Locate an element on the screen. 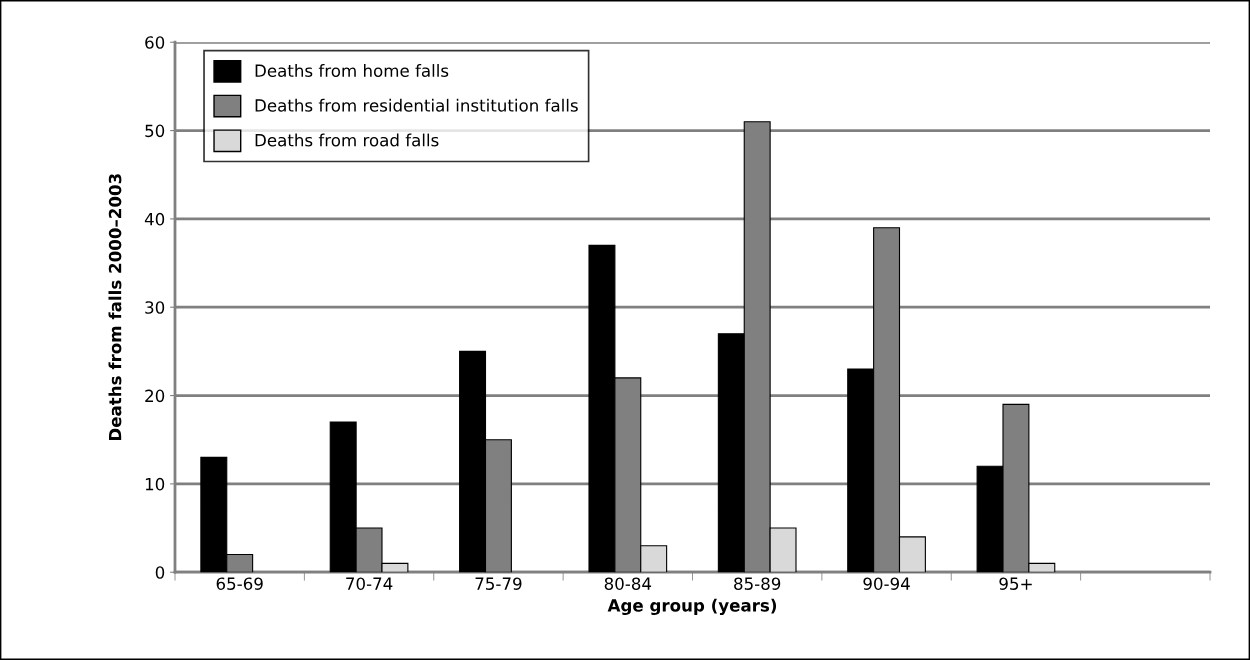  x-tick-label: 80-84 is located at coordinates (628, 583).